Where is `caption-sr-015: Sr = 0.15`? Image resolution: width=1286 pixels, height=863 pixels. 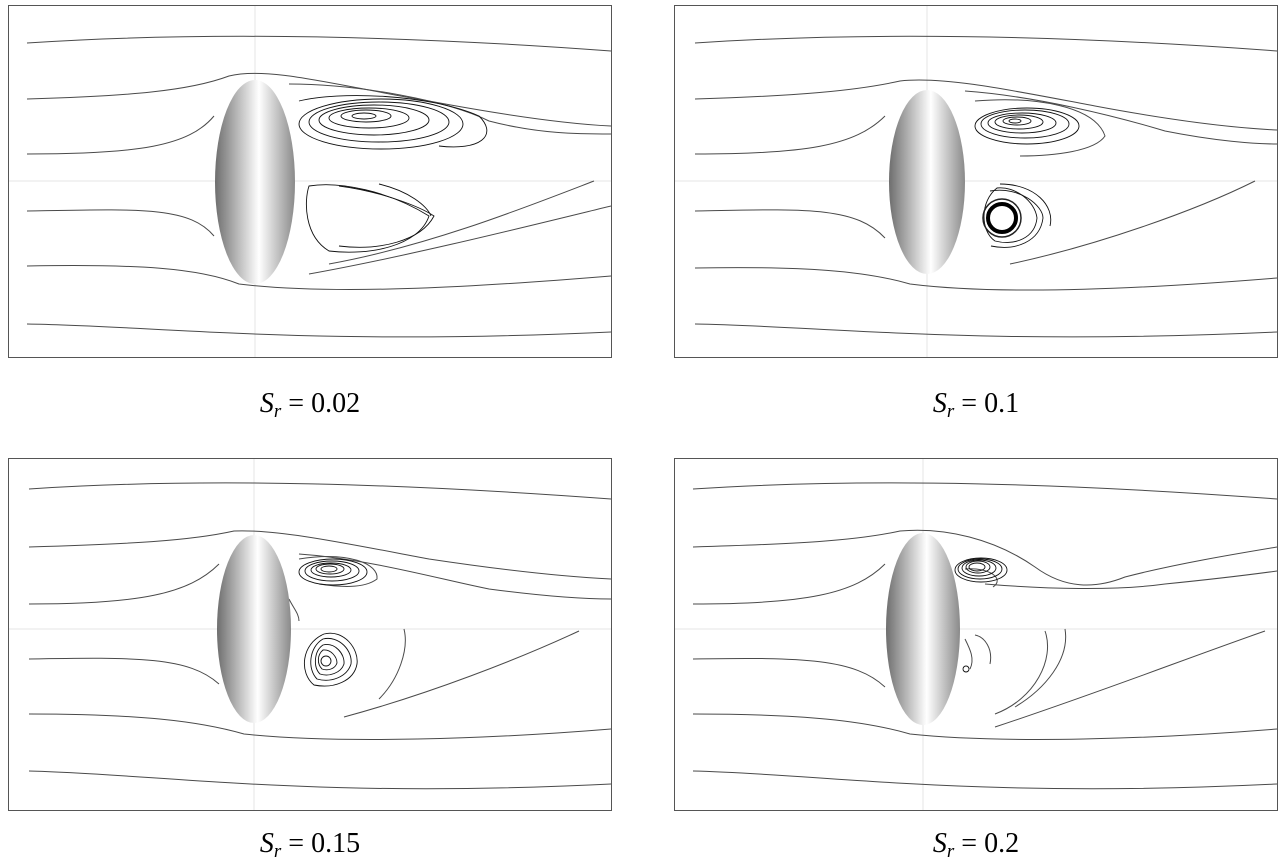
caption-sr-015: Sr = 0.15 is located at coordinates (310, 845).